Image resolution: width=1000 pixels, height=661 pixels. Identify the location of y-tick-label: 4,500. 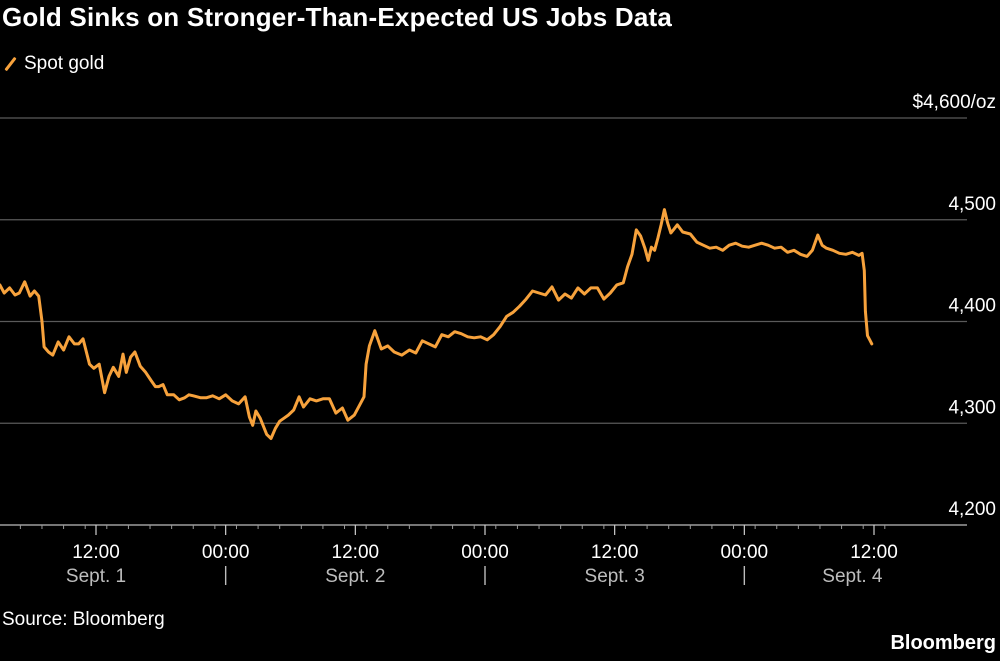
(972, 204).